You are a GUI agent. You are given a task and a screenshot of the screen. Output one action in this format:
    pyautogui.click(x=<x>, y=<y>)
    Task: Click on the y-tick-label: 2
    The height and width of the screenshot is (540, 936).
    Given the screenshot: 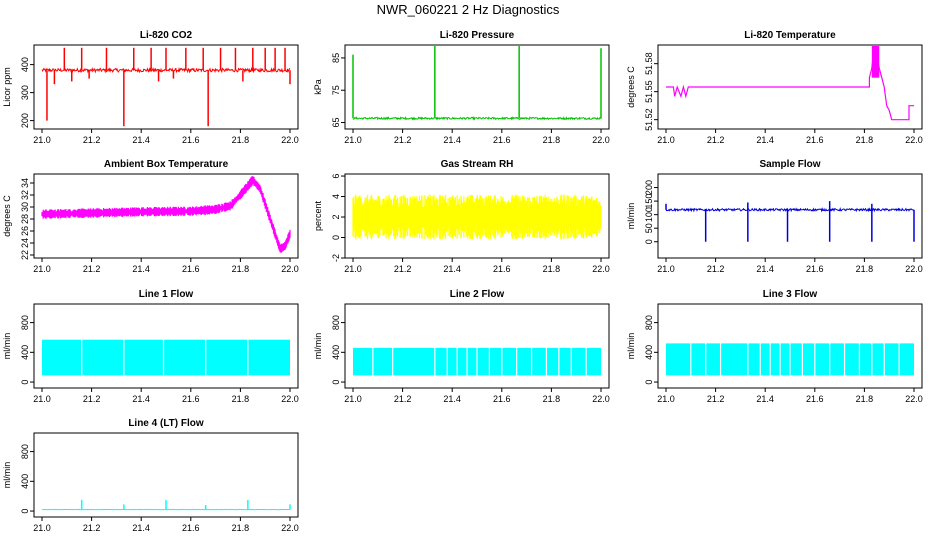 What is the action you would take?
    pyautogui.click(x=336, y=217)
    